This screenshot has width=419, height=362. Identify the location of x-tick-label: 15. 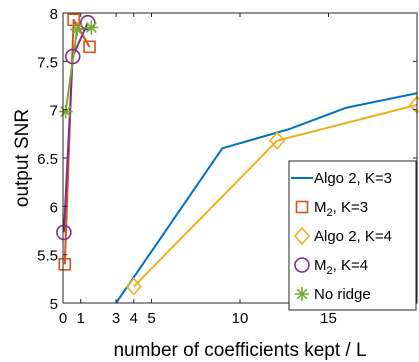
(328, 318).